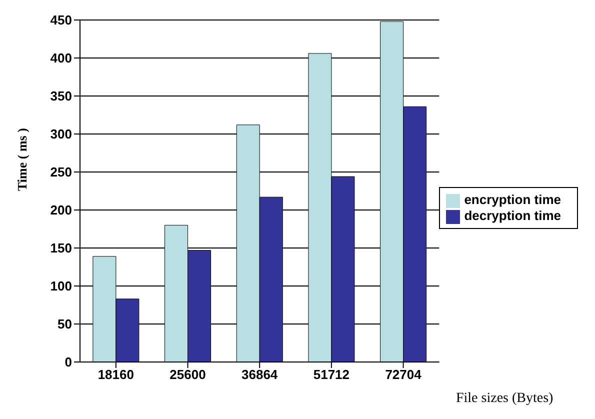  Describe the element at coordinates (188, 374) in the screenshot. I see `x-tick-label: 25600` at that location.